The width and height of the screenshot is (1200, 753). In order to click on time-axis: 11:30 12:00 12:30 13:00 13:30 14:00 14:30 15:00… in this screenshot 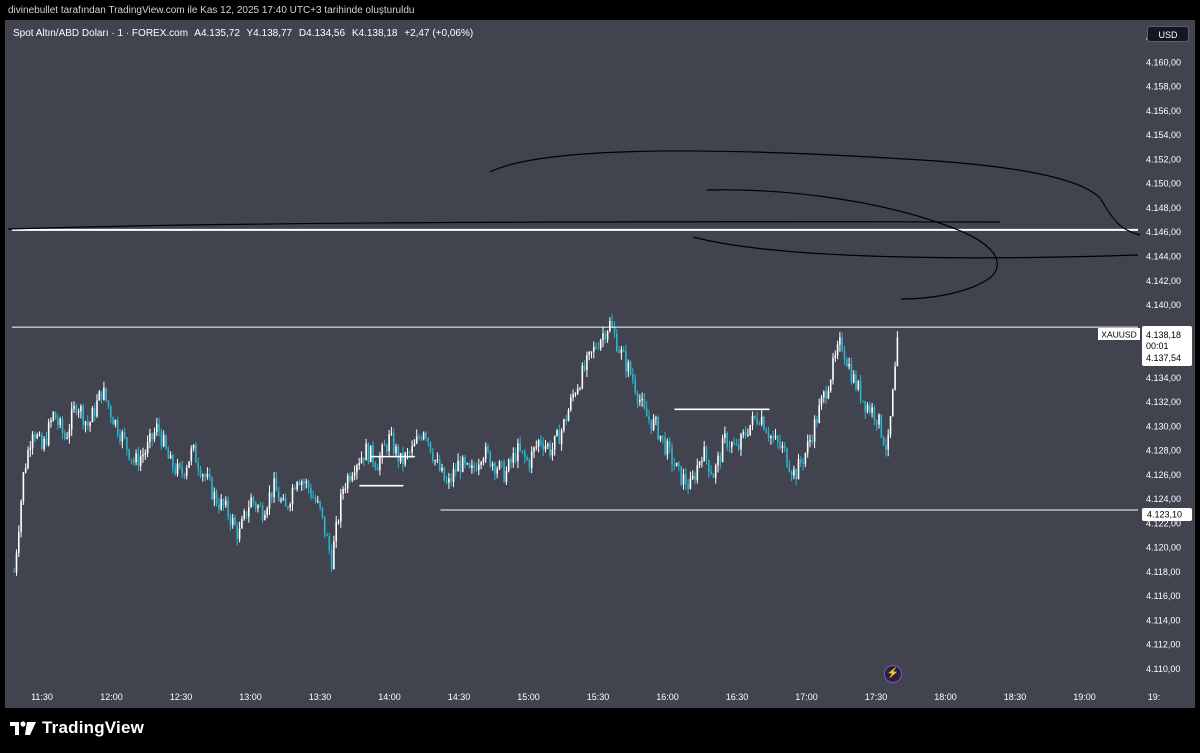, I will do `click(595, 697)`.